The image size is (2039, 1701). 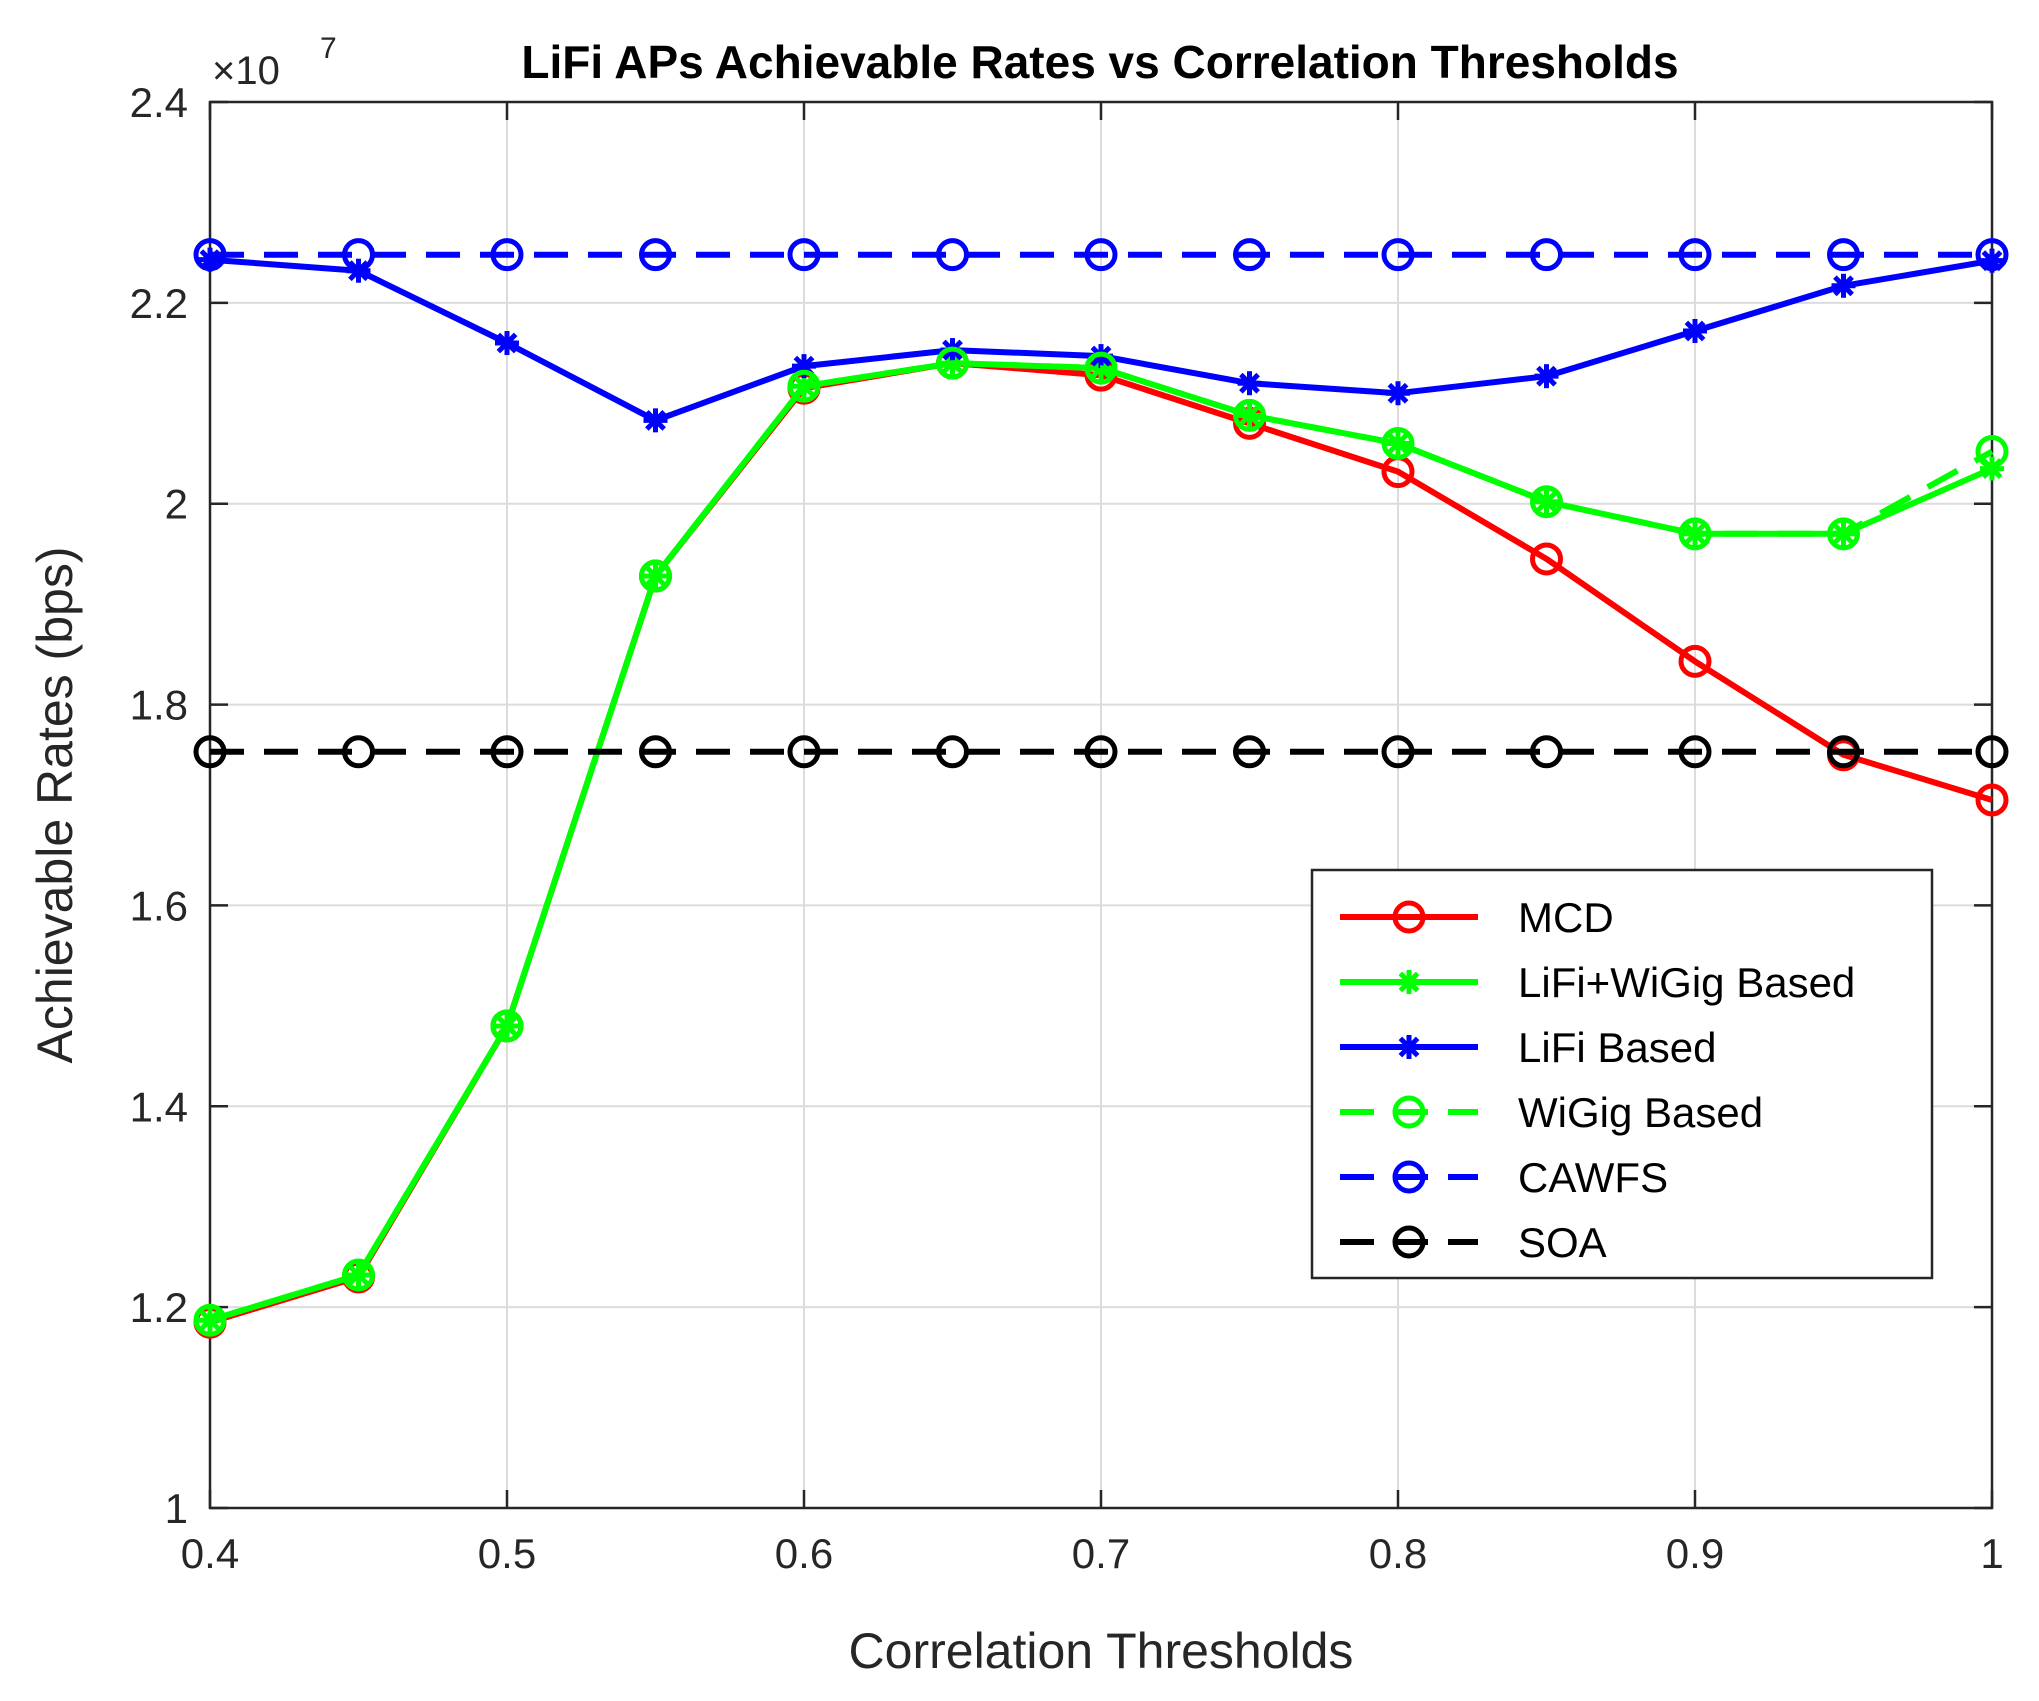 What do you see at coordinates (176, 1508) in the screenshot?
I see `y-tick-label: 1` at bounding box center [176, 1508].